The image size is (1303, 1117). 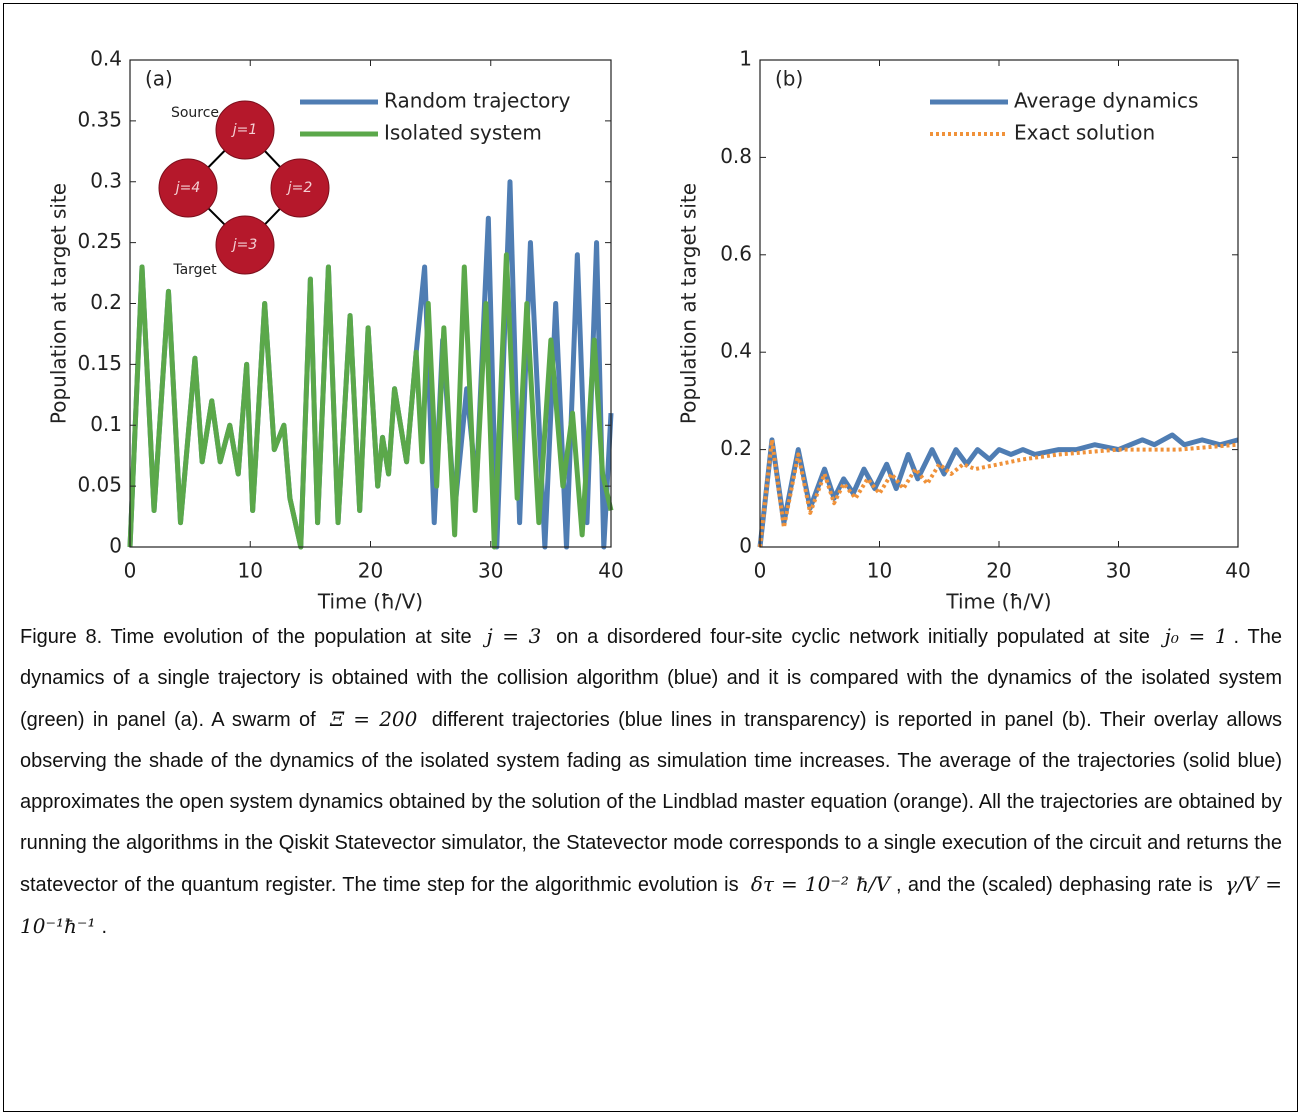 I want to click on legend-label: Average dynamics, so click(x=1106, y=101).